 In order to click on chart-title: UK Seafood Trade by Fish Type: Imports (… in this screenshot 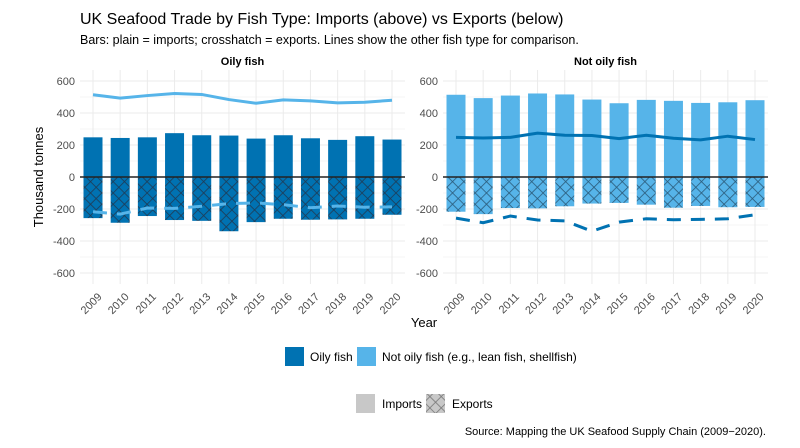, I will do `click(321, 19)`.